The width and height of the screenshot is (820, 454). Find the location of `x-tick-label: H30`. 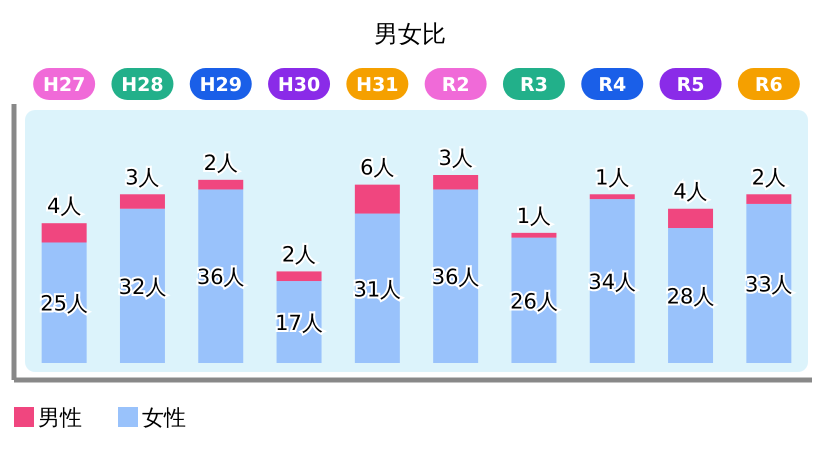

x-tick-label: H30 is located at coordinates (299, 85).